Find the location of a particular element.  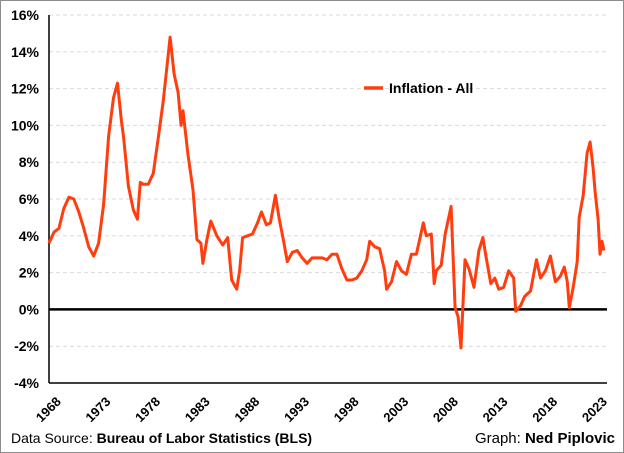

legend: Inflation - All is located at coordinates (418, 88).